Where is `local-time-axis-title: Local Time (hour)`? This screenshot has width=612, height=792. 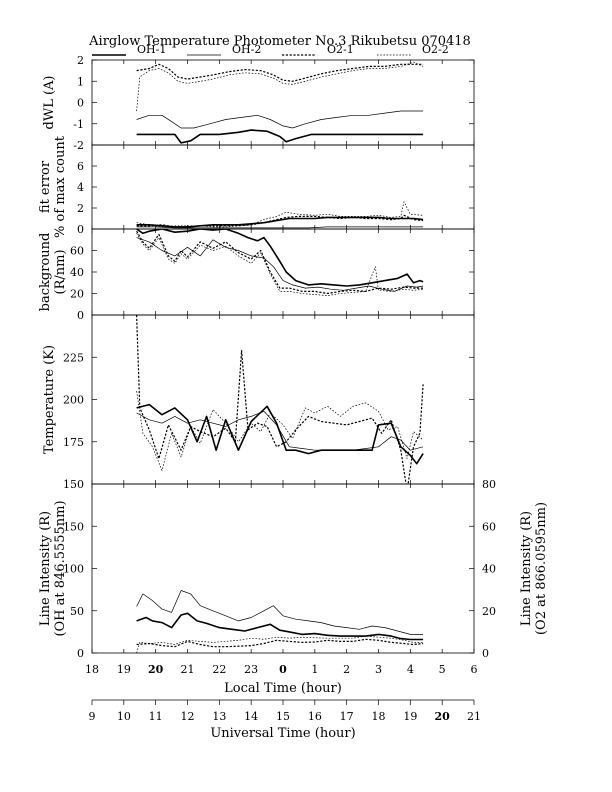 local-time-axis-title: Local Time (hour) is located at coordinates (283, 688).